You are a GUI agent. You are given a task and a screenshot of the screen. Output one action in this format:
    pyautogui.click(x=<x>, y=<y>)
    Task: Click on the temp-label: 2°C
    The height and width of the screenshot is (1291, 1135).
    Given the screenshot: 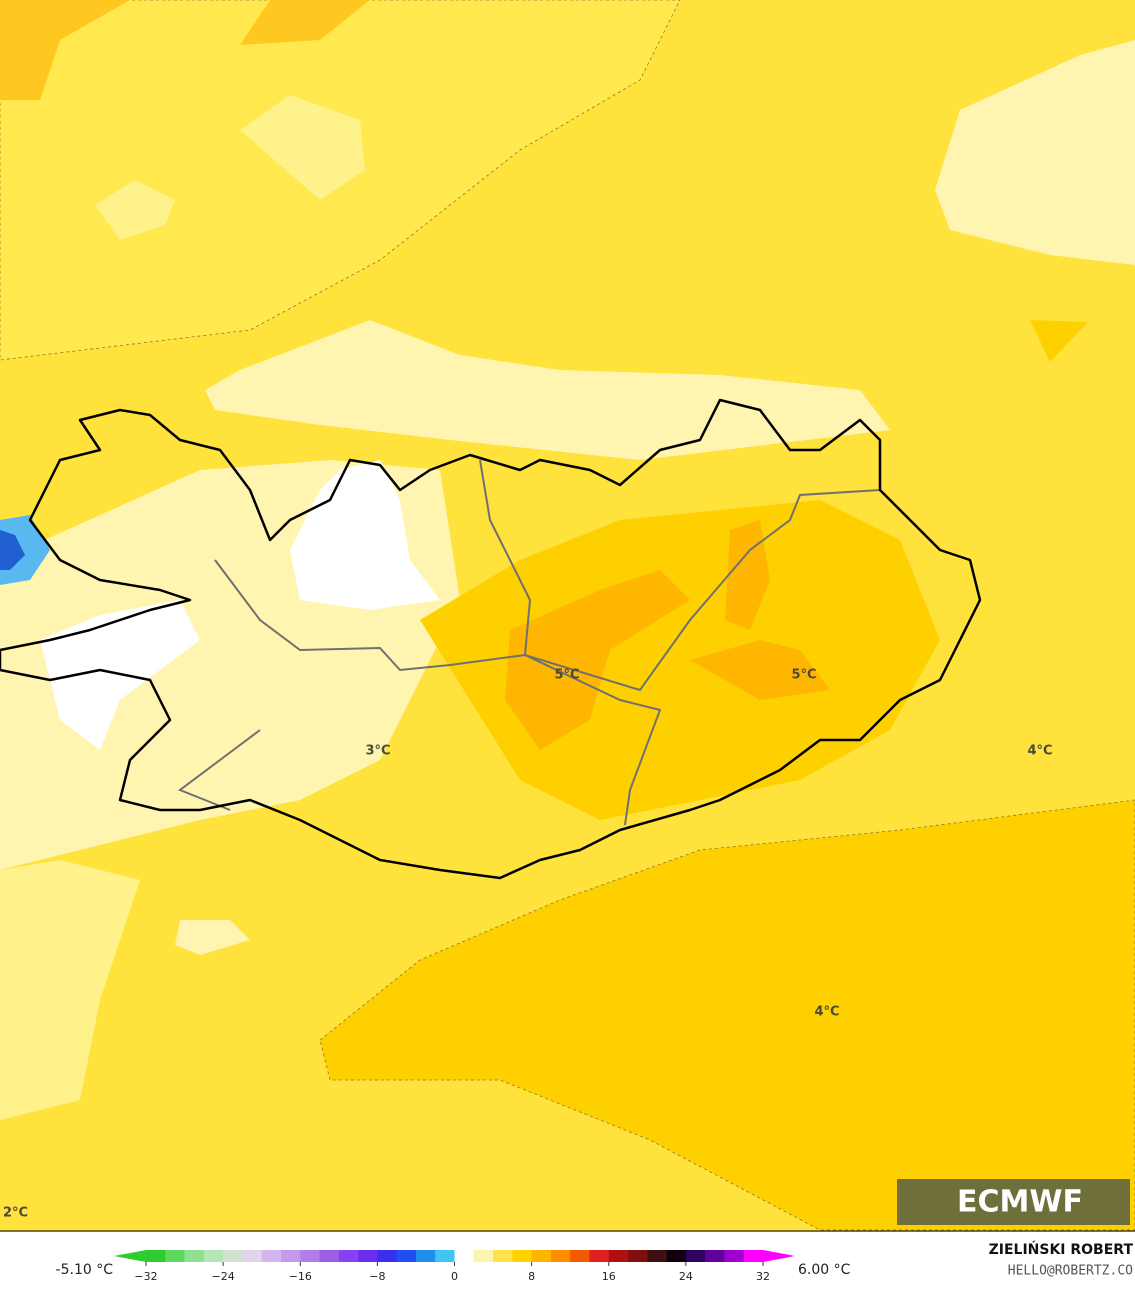 What is the action you would take?
    pyautogui.click(x=15, y=1213)
    